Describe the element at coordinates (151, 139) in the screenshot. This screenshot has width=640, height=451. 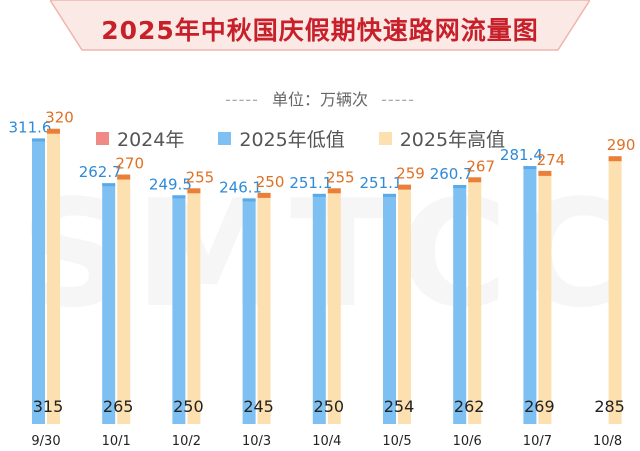
I see `legend-label-2024: 2024年` at that location.